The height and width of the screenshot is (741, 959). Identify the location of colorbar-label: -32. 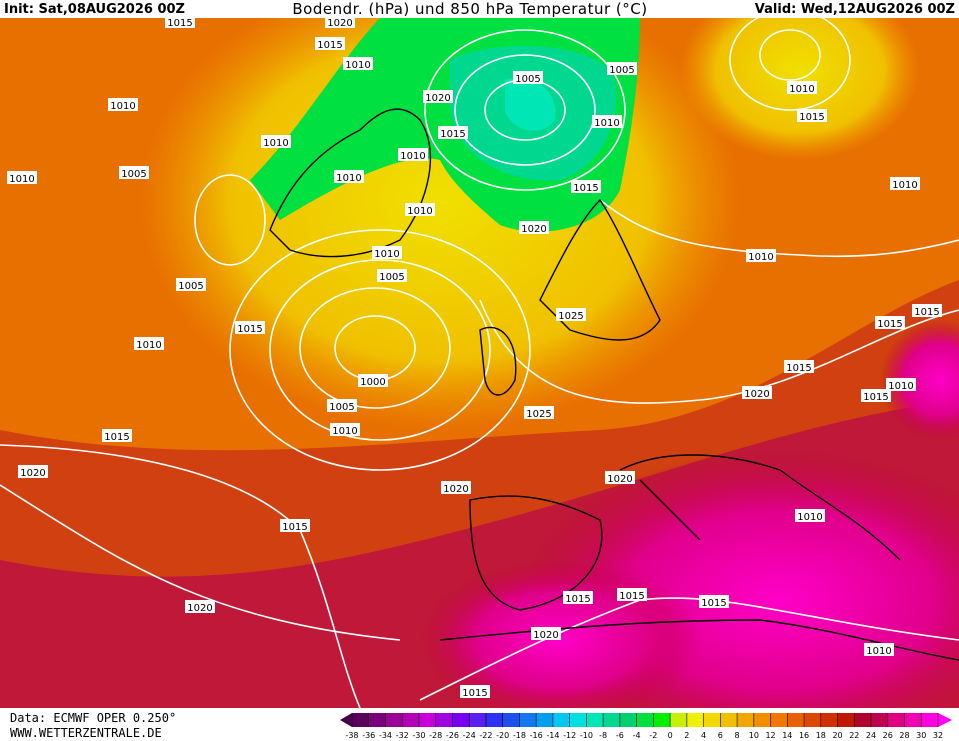
(402, 735).